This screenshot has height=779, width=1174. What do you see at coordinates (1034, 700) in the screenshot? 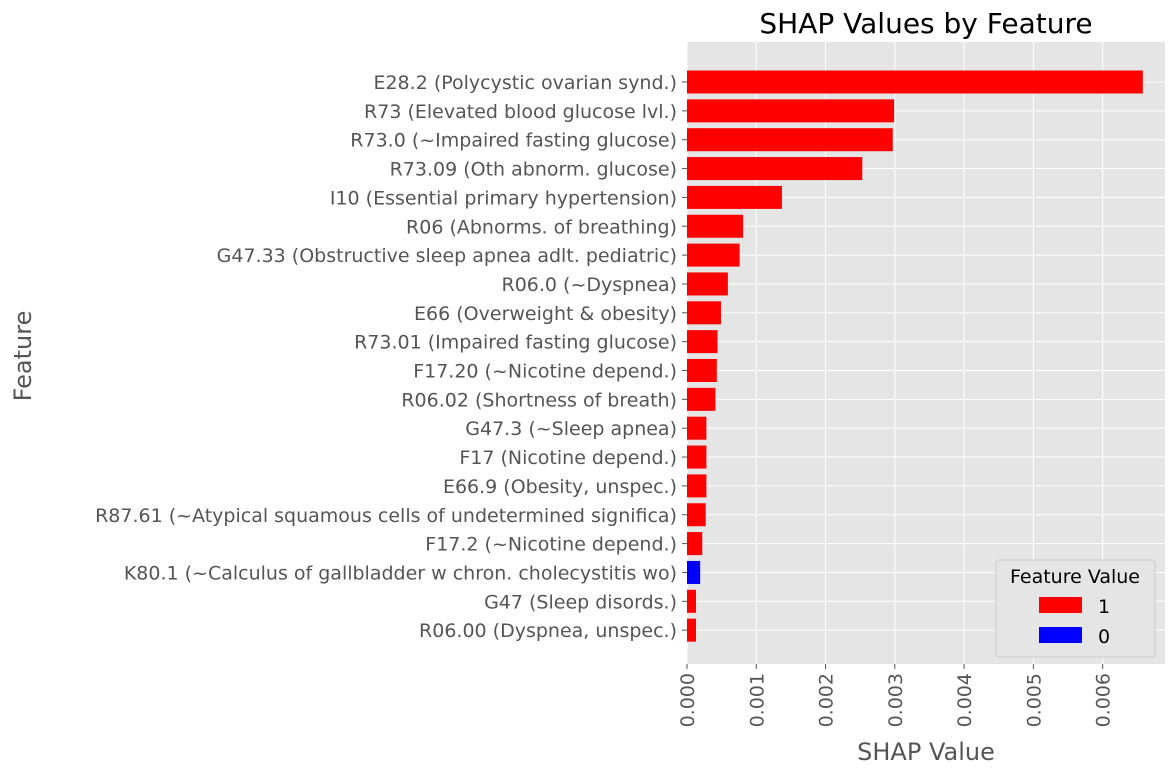
I see `x-tick-label: 0.005` at bounding box center [1034, 700].